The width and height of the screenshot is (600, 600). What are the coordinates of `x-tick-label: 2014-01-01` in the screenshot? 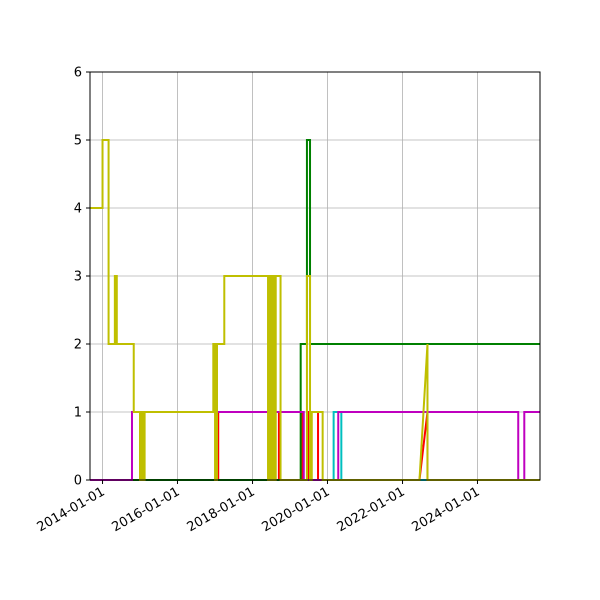 It's located at (71, 509).